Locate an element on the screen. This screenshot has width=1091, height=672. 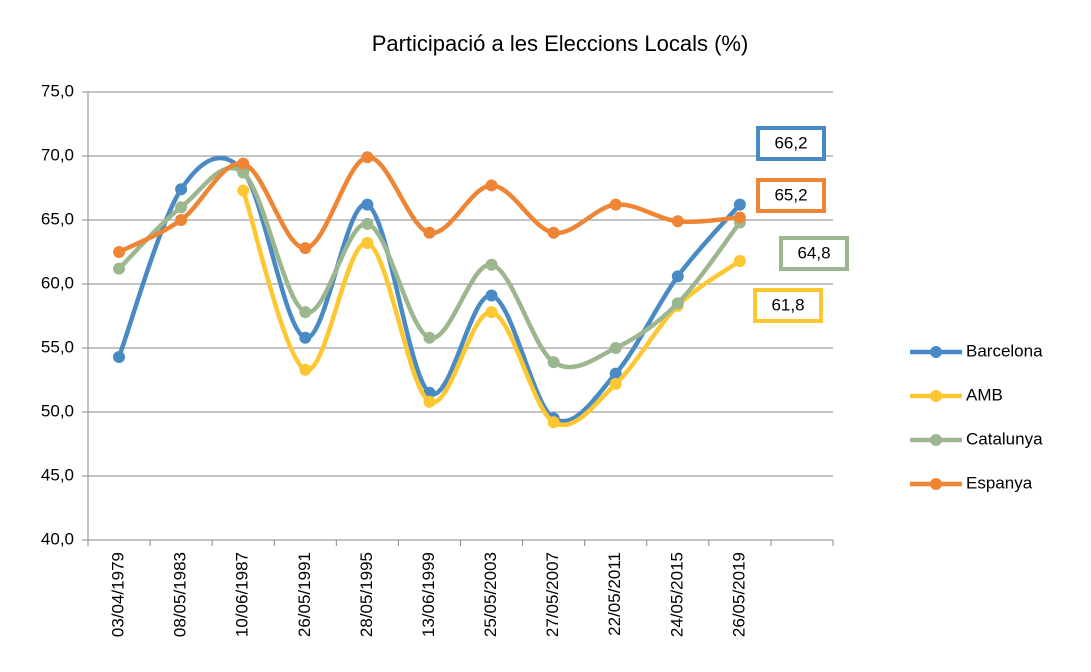
y-tick-label: 70,0 is located at coordinates (57, 154).